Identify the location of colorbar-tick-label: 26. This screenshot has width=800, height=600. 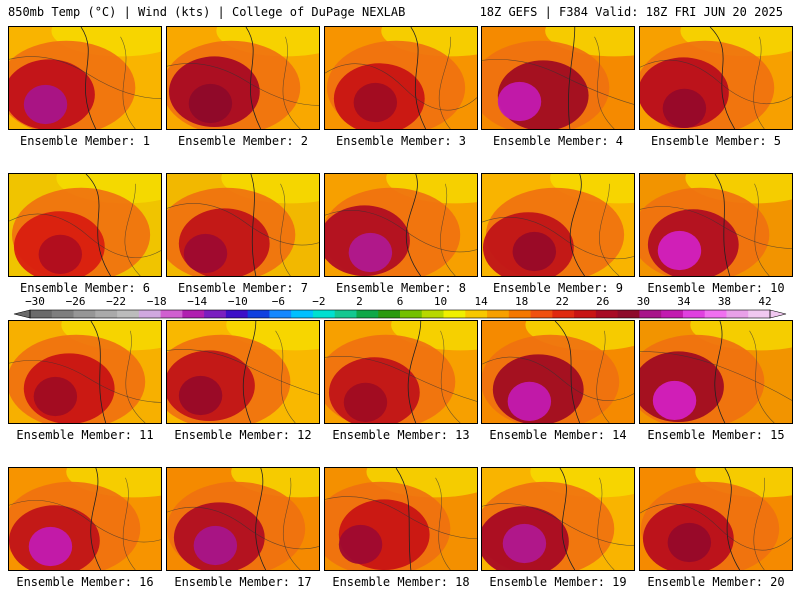
(603, 301).